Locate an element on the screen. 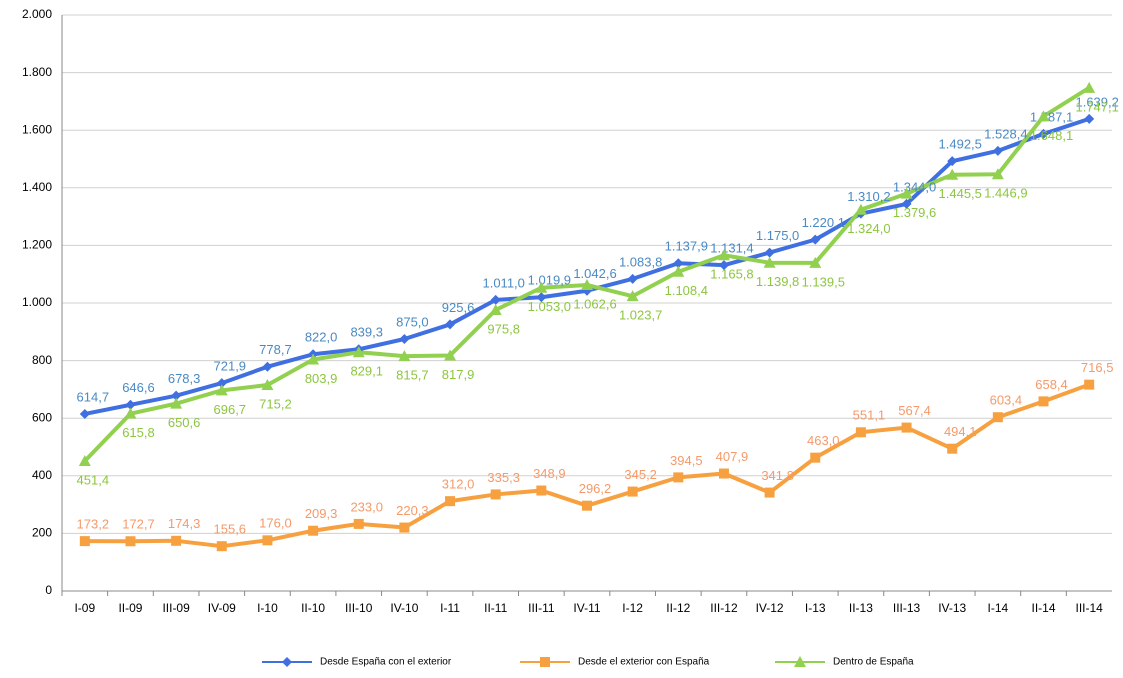  data-label: 1.053,0 is located at coordinates (549, 306).